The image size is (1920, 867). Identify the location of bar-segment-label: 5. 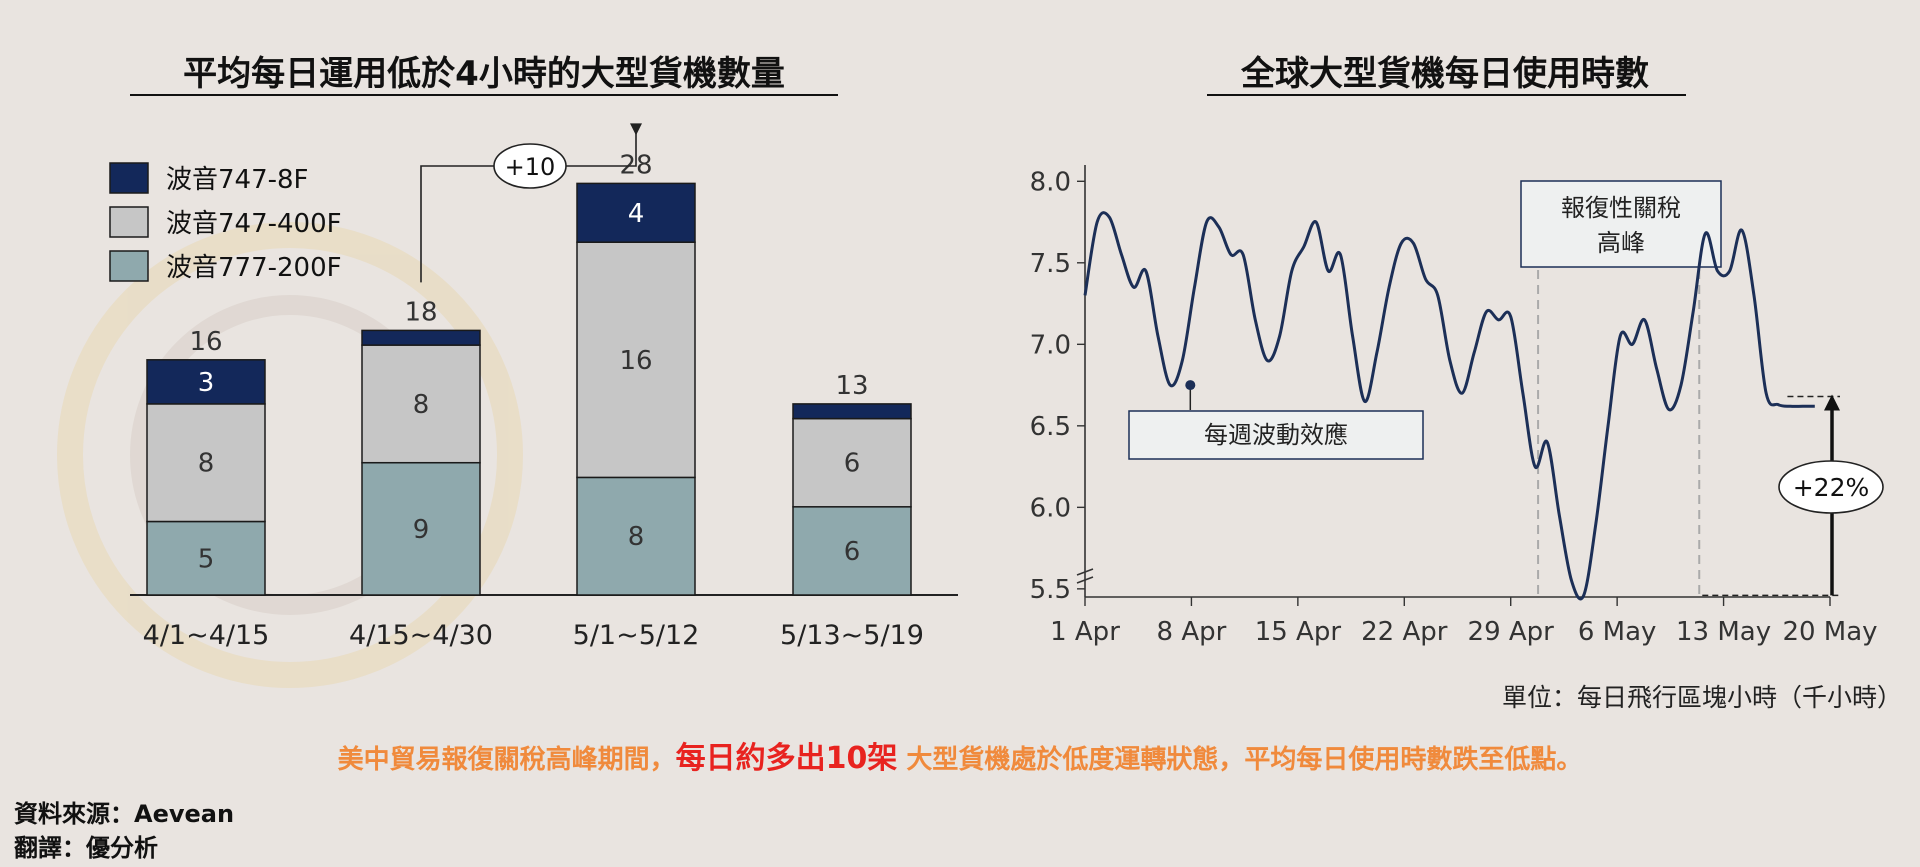
(206, 559).